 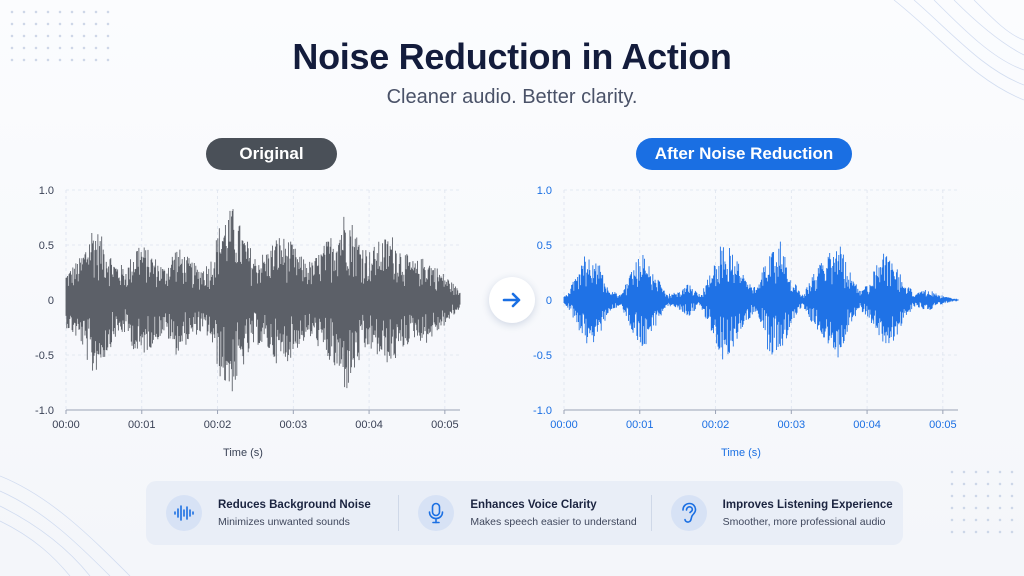 What do you see at coordinates (184, 513) in the screenshot?
I see `waveform-icon` at bounding box center [184, 513].